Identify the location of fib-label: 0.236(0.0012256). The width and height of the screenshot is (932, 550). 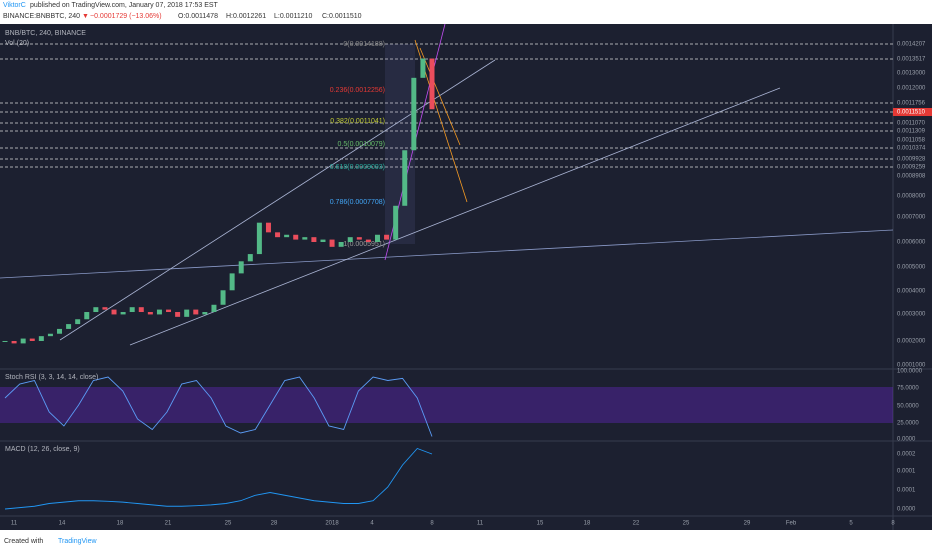
(357, 90).